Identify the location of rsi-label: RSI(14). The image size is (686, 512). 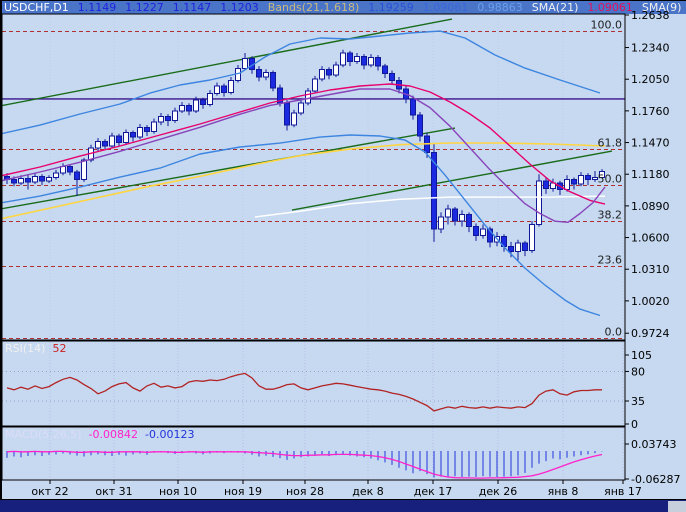
(25, 348).